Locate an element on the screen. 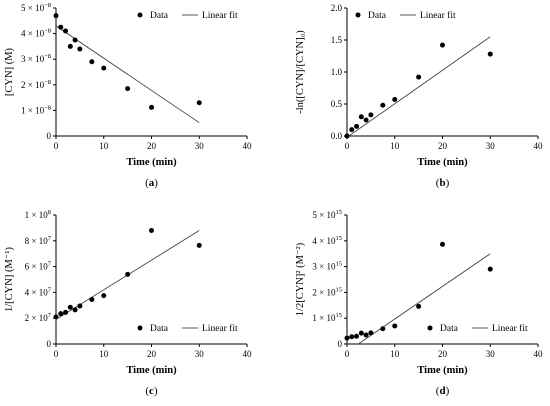 This screenshot has height=406, width=550. y-tick-mantissa: 2.0 is located at coordinates (337, 8).